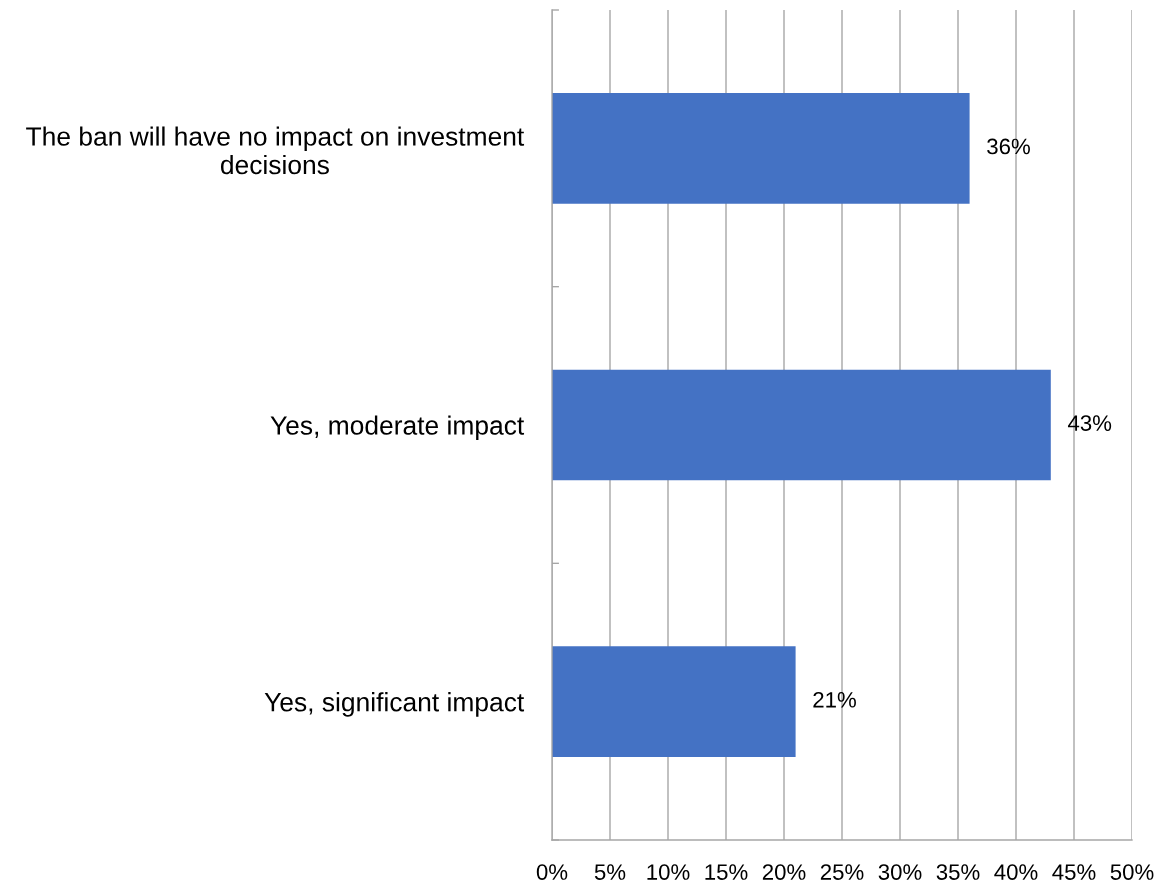  What do you see at coordinates (394, 704) in the screenshot?
I see `y-tick-label: Yes, significant impact` at bounding box center [394, 704].